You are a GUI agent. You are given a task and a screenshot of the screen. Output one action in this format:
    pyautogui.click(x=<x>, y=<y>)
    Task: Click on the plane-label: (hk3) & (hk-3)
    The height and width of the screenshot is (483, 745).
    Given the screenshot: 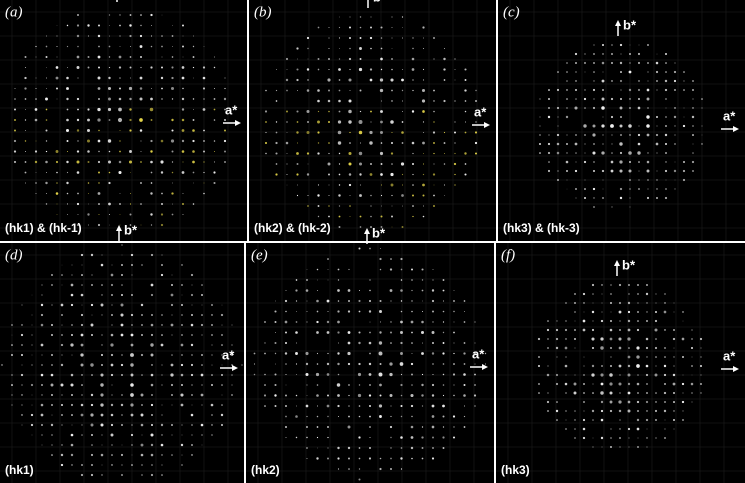 What is the action you would take?
    pyautogui.click(x=541, y=228)
    